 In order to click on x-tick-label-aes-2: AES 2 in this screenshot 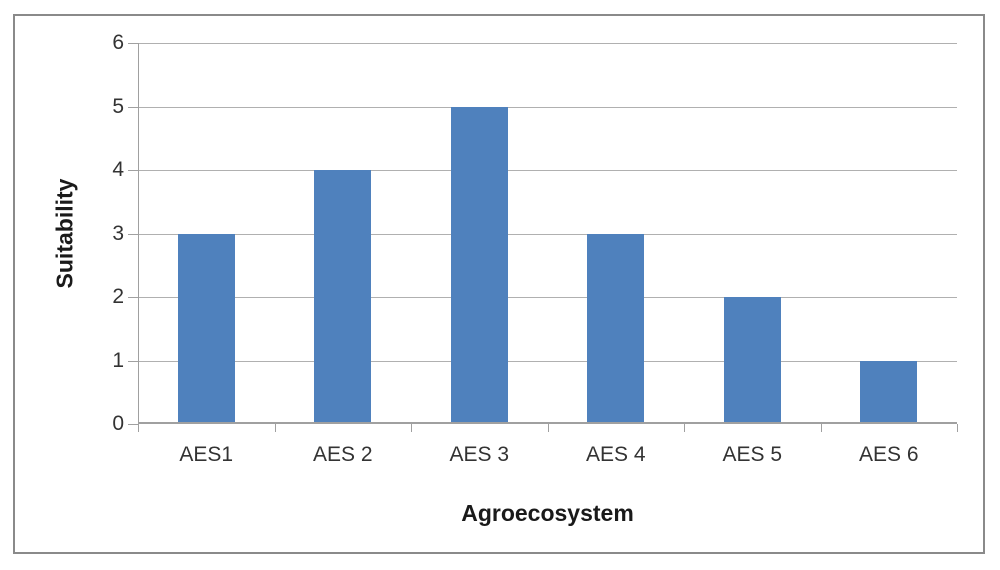, I will do `click(342, 454)`.